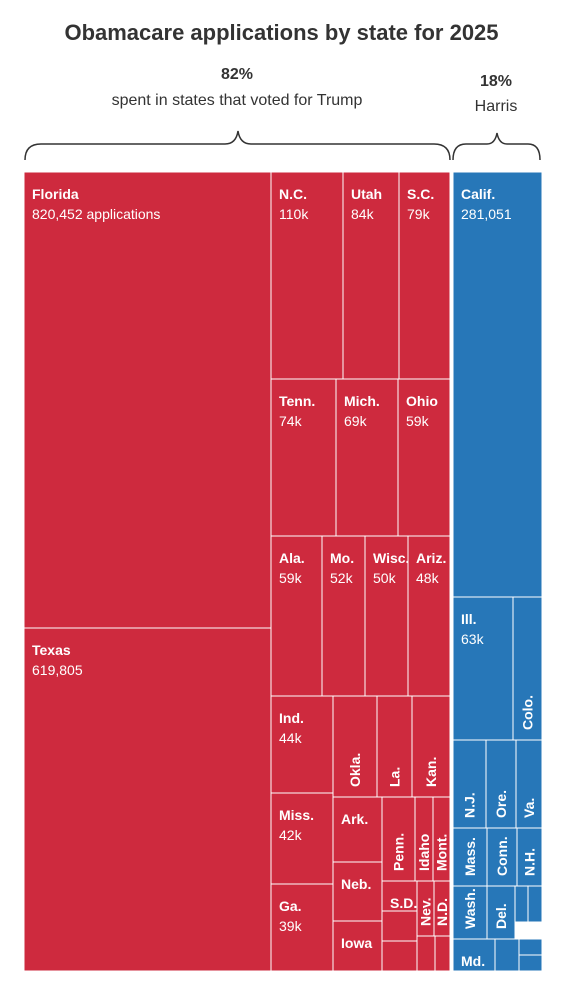 The width and height of the screenshot is (563, 1000). Describe the element at coordinates (429, 616) in the screenshot. I see `tile-ariz` at that location.